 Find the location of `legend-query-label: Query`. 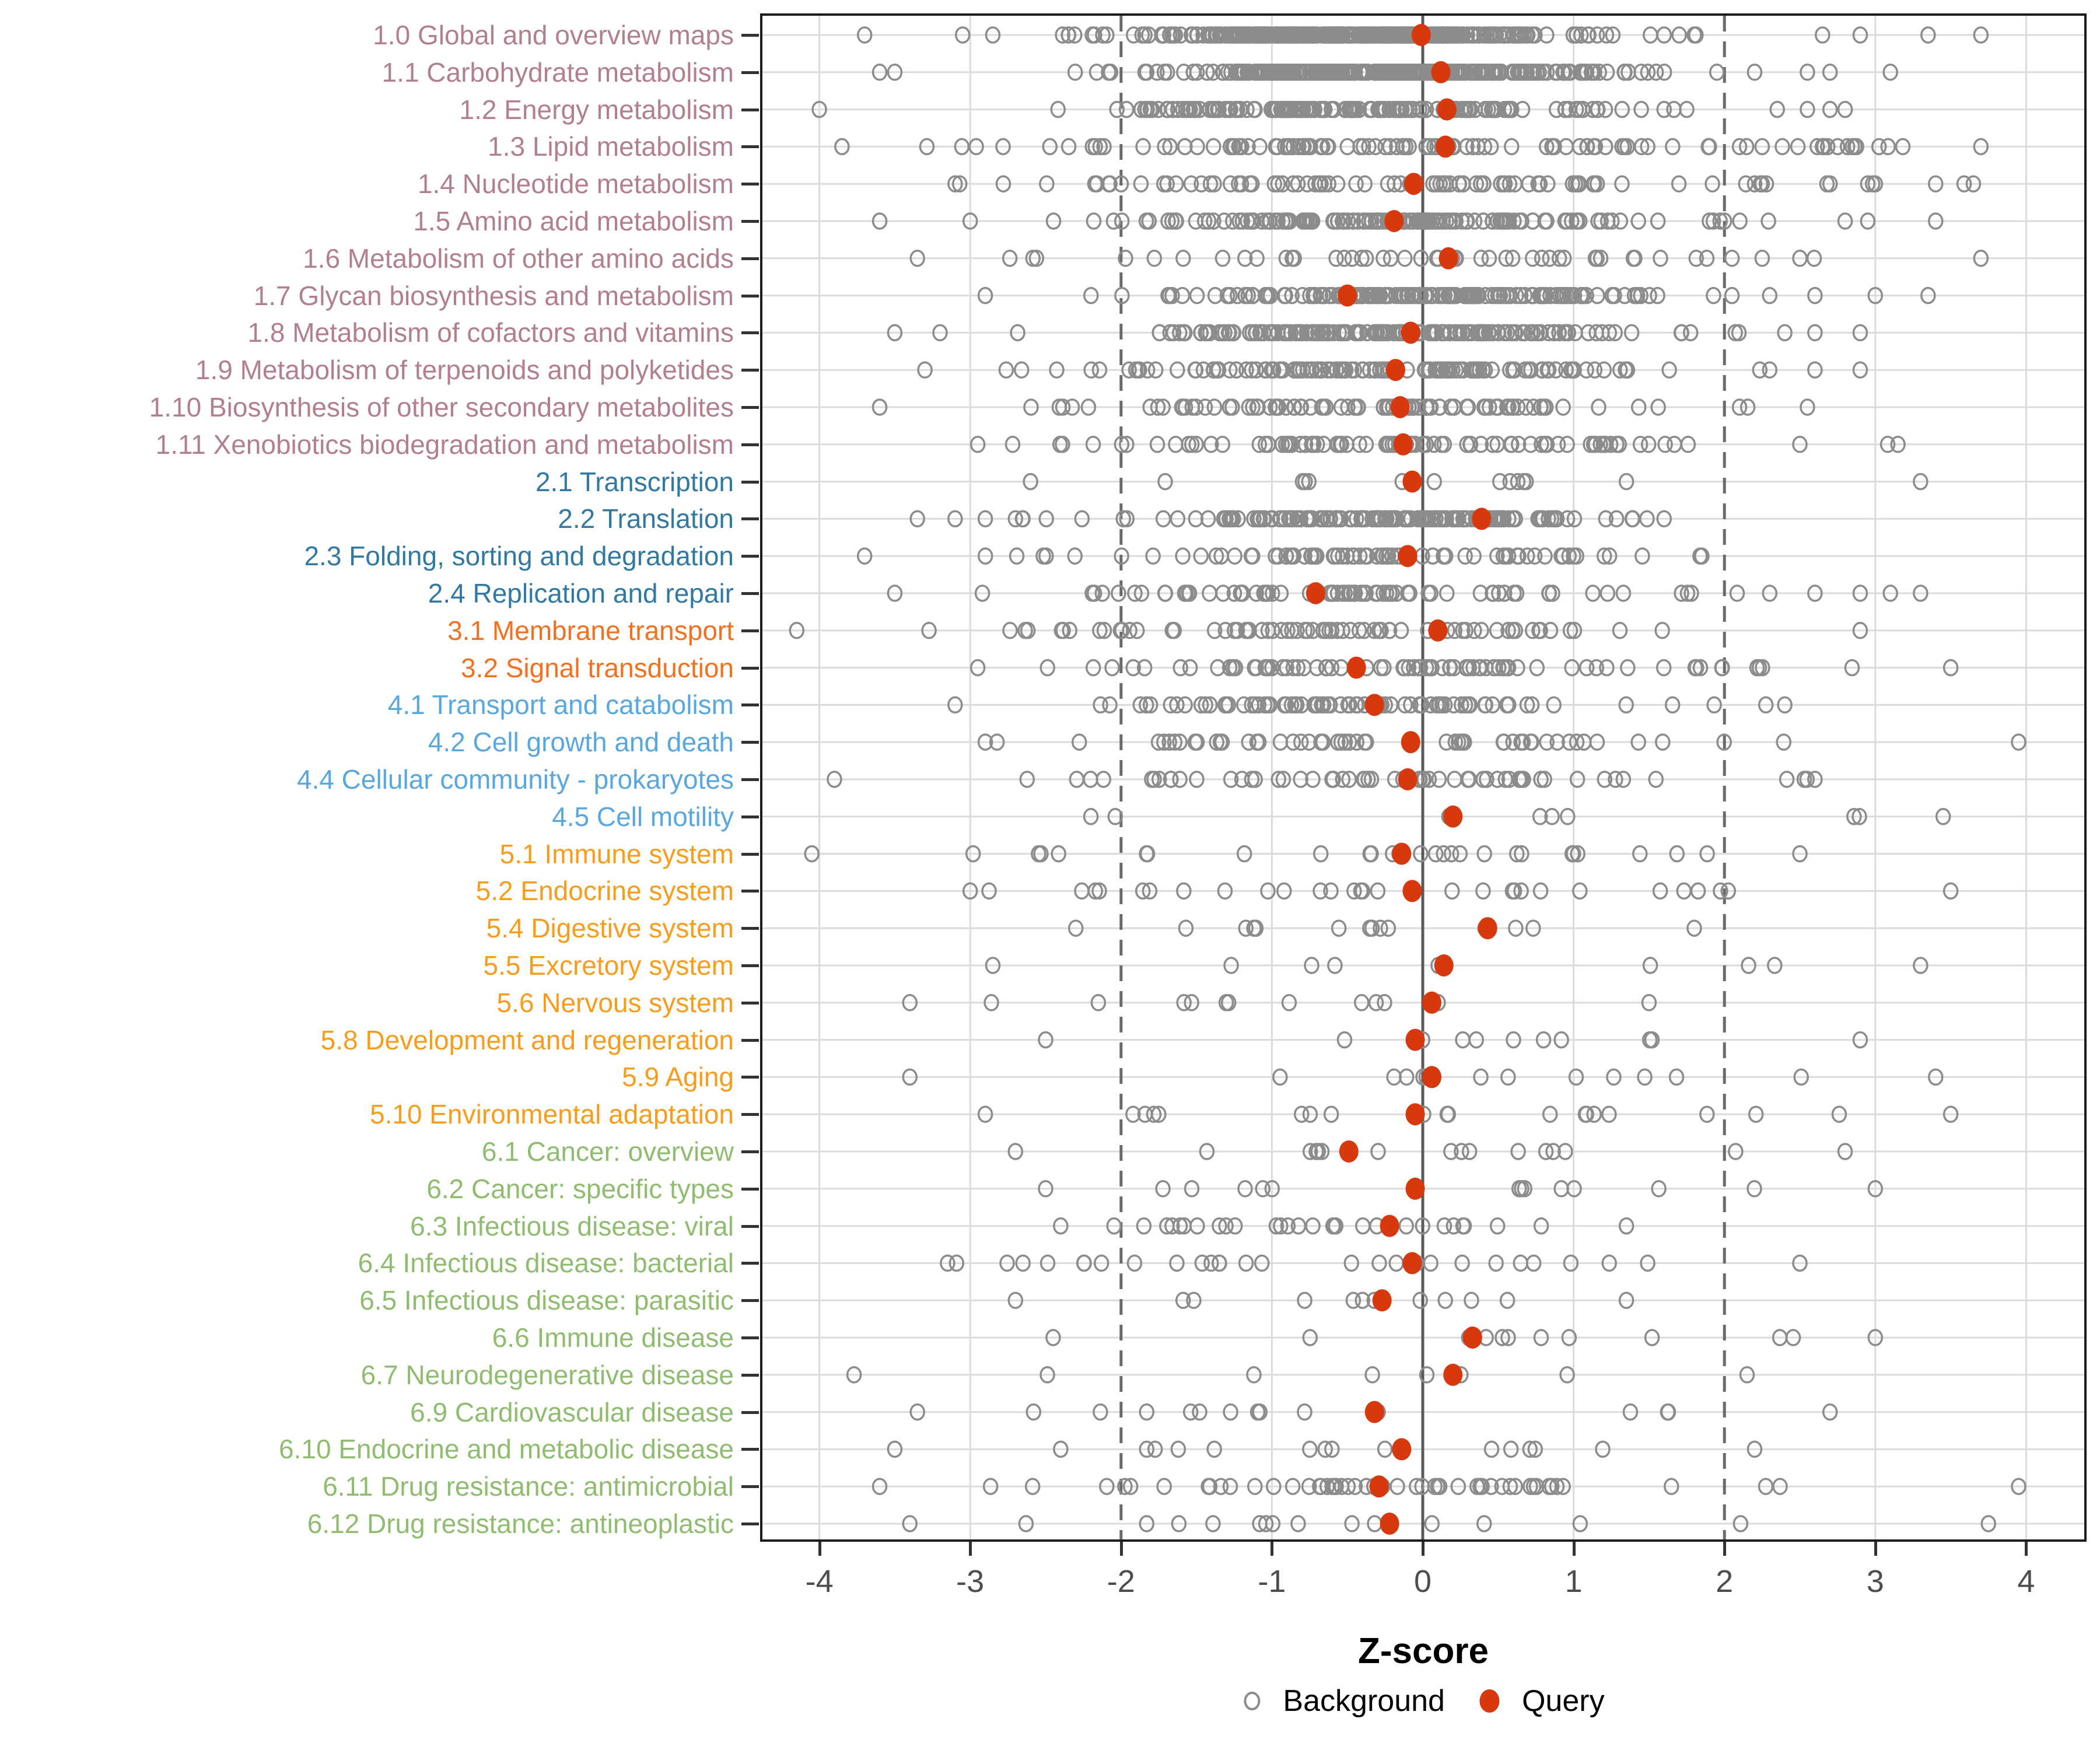

legend-query-label: Query is located at coordinates (1563, 1701).